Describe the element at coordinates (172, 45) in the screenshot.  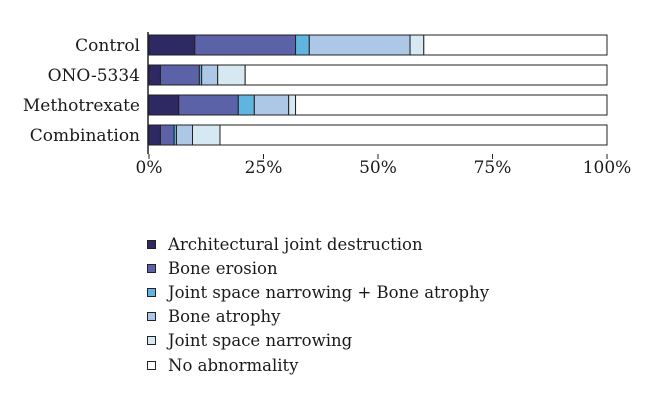
I see `bar-control-architectural-joint-destruction` at that location.